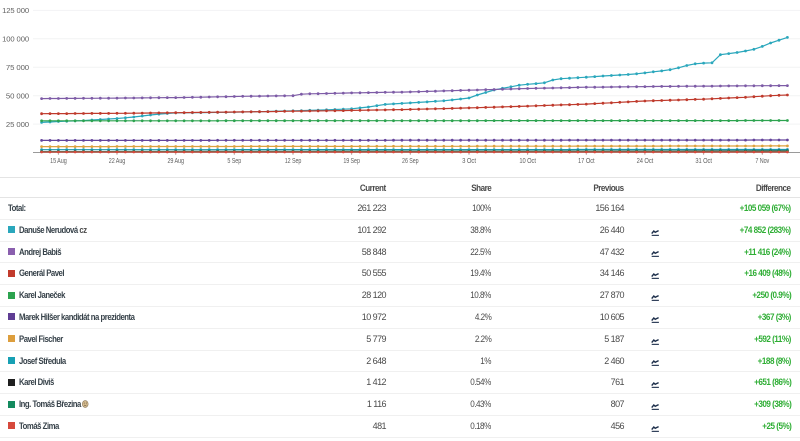  What do you see at coordinates (15, 39) in the screenshot?
I see `svg-text: 100 000` at bounding box center [15, 39].